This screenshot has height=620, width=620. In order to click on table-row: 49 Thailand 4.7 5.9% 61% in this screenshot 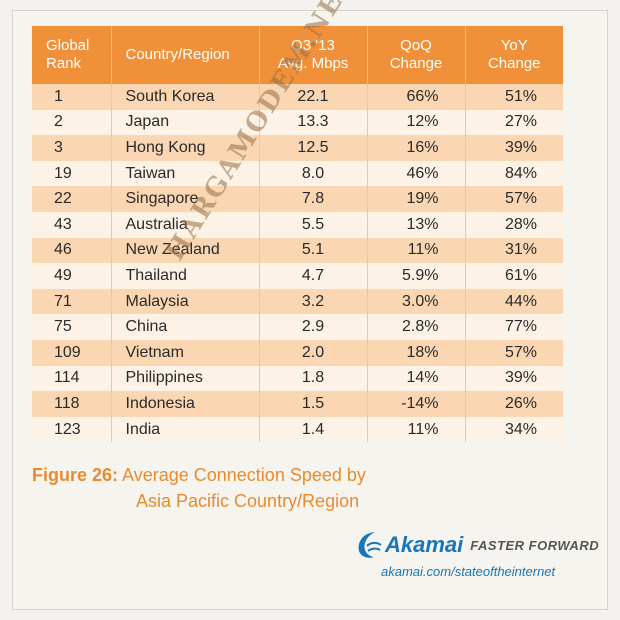, I will do `click(297, 276)`.